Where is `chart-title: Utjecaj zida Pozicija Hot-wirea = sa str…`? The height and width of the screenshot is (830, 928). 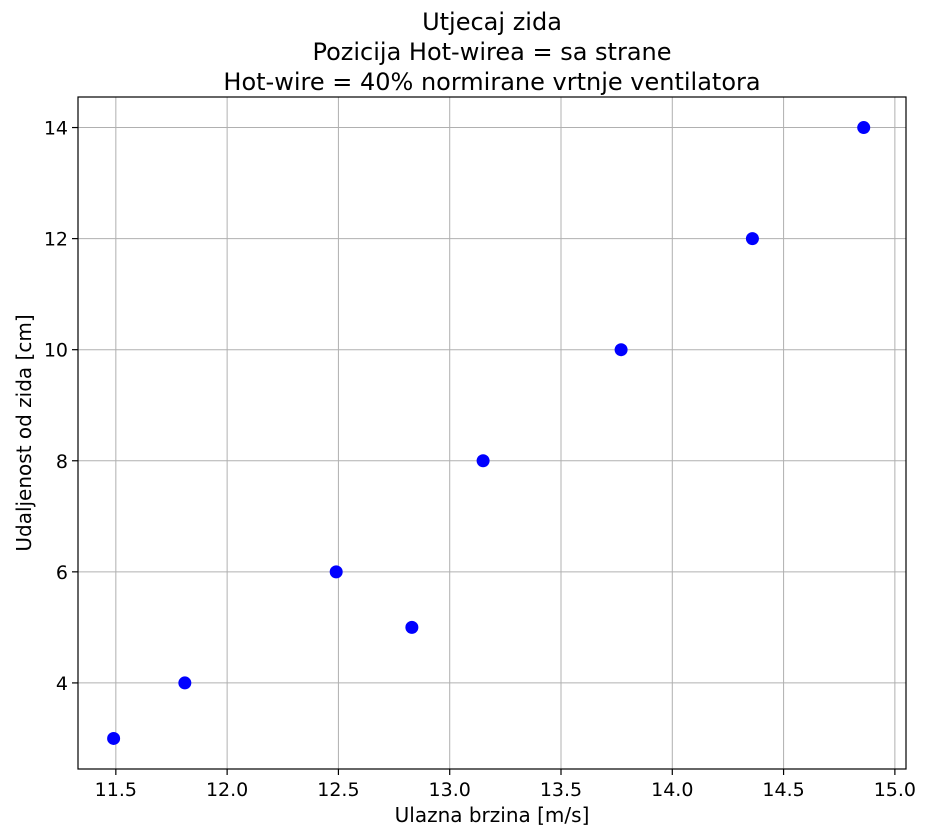
chart-title: Utjecaj zida Pozicija Hot-wirea = sa str… is located at coordinates (491, 52).